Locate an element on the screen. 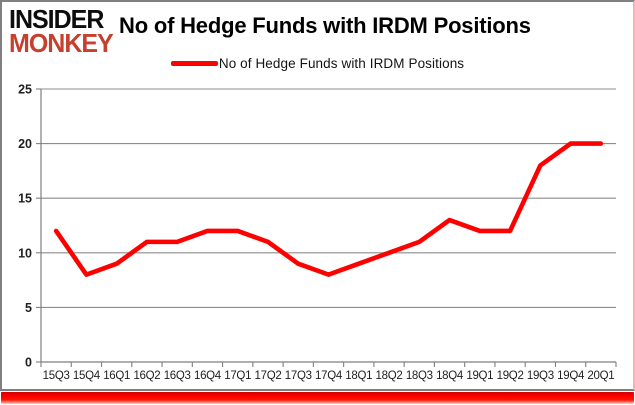 This screenshot has height=405, width=635. x-axis-tick-label: 18Q4 is located at coordinates (450, 376).